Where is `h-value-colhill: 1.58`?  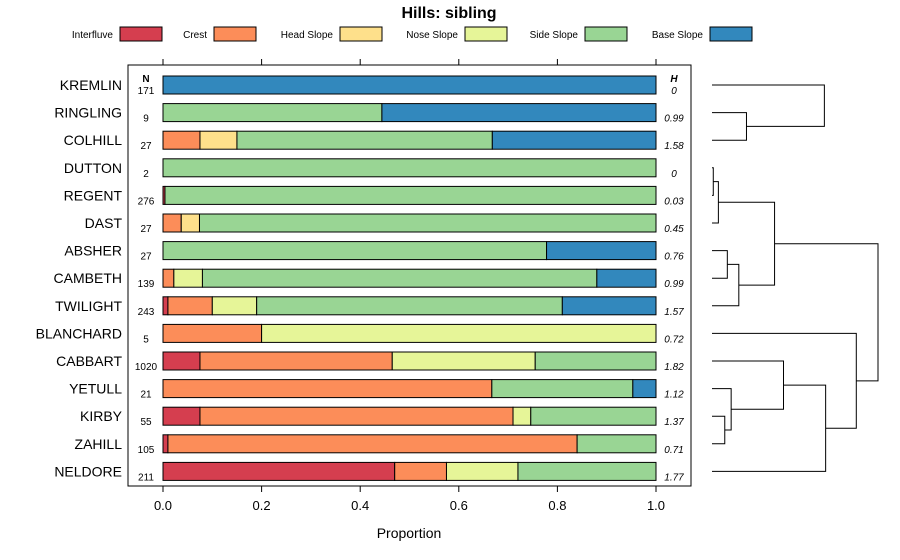 h-value-colhill: 1.58 is located at coordinates (674, 146).